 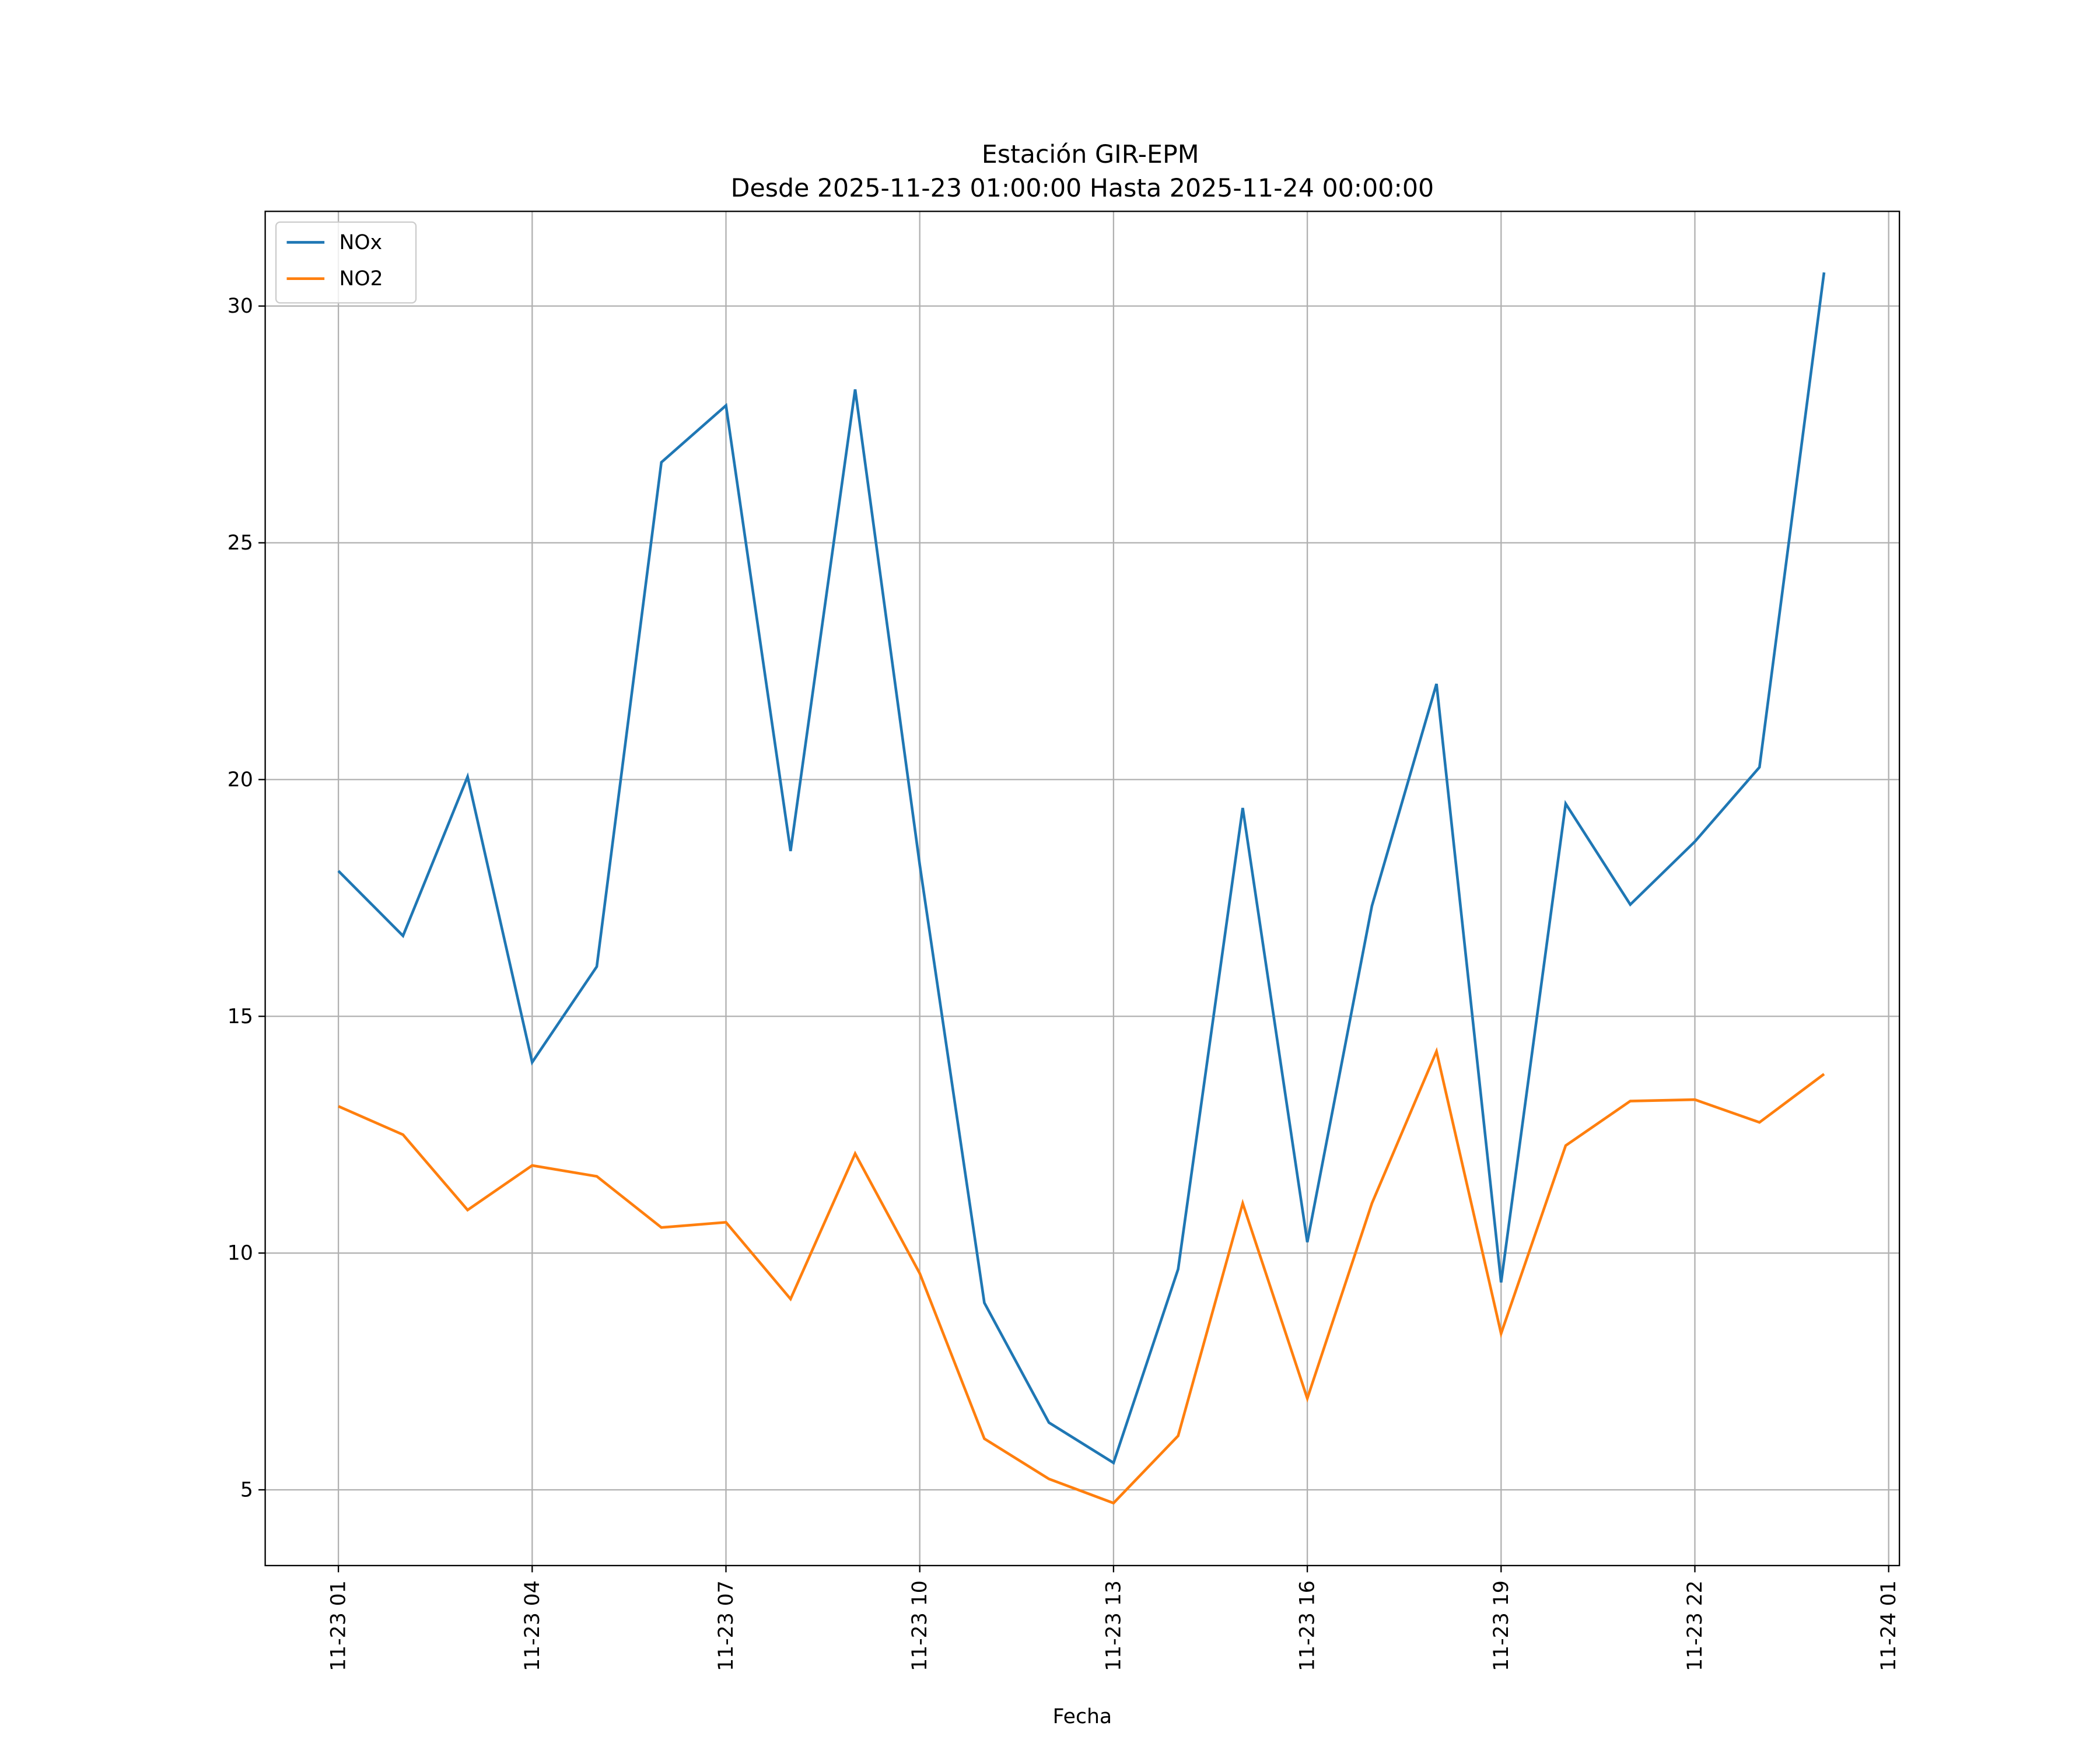 What do you see at coordinates (1889, 1625) in the screenshot?
I see `x-tick-label: 11-24 01` at bounding box center [1889, 1625].